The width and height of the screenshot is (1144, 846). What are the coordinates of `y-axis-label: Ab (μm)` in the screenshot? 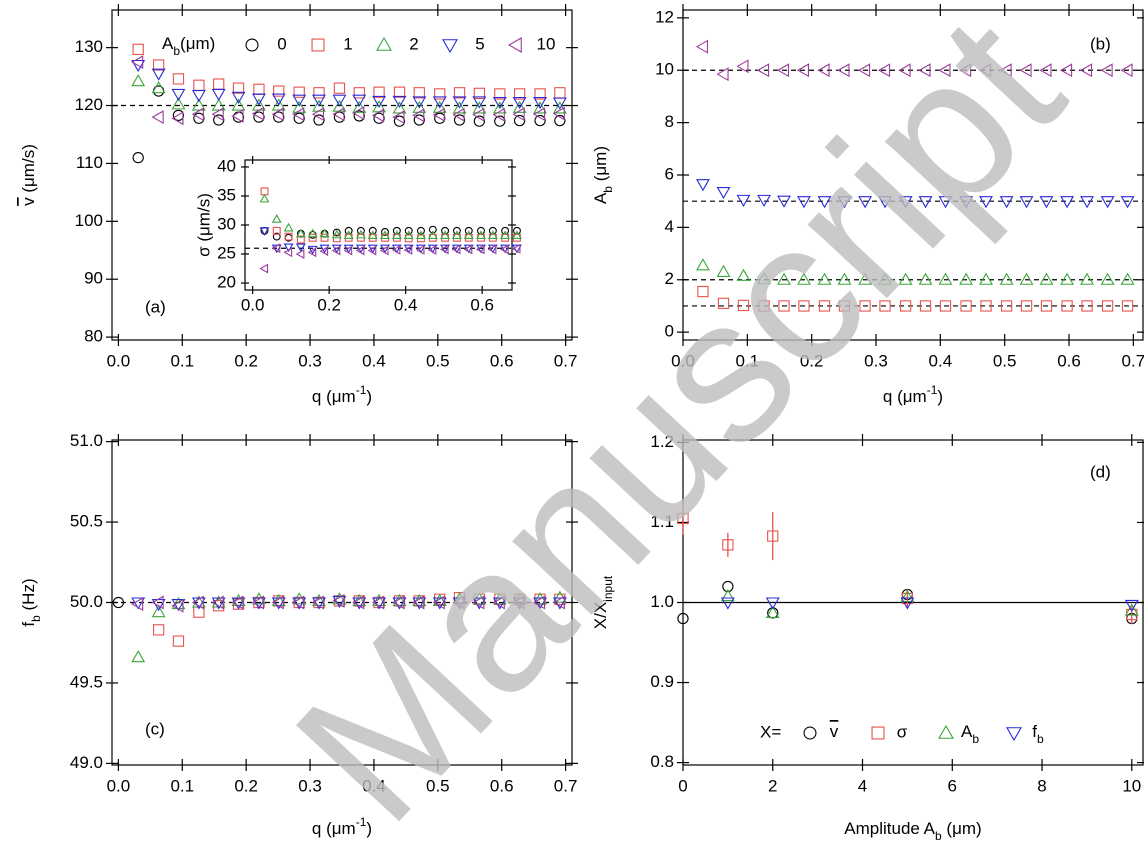 It's located at (603, 175).